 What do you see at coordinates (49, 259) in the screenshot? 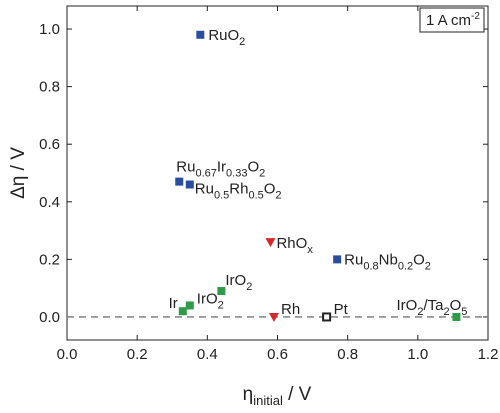
I see `y-tick-label: 0.2` at bounding box center [49, 259].